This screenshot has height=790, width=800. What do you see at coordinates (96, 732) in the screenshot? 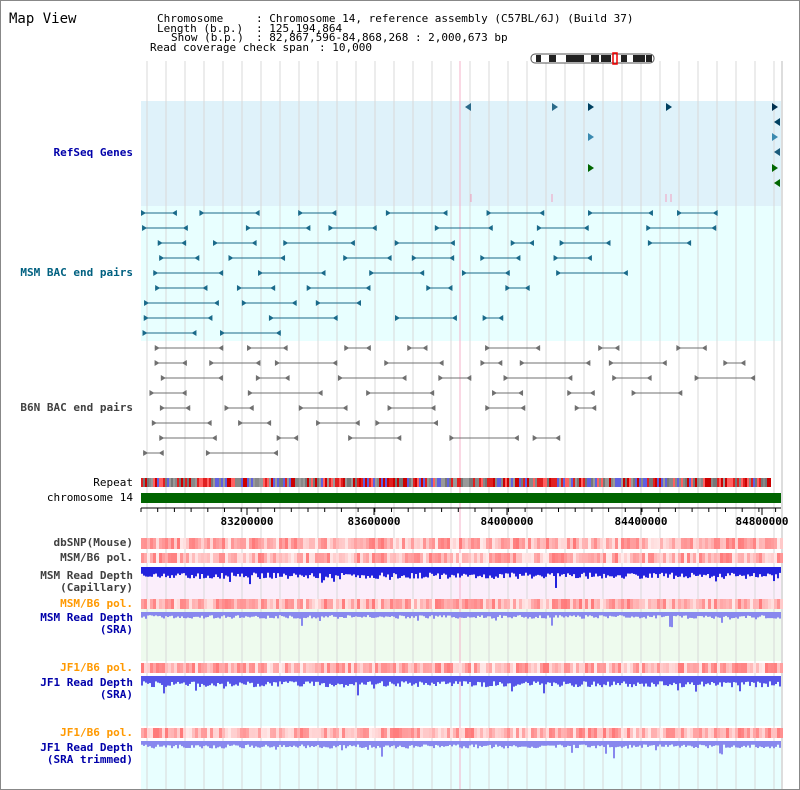
I see `track-label-jf1-b6-pol-2: JF1/B6 pol.` at bounding box center [96, 732].